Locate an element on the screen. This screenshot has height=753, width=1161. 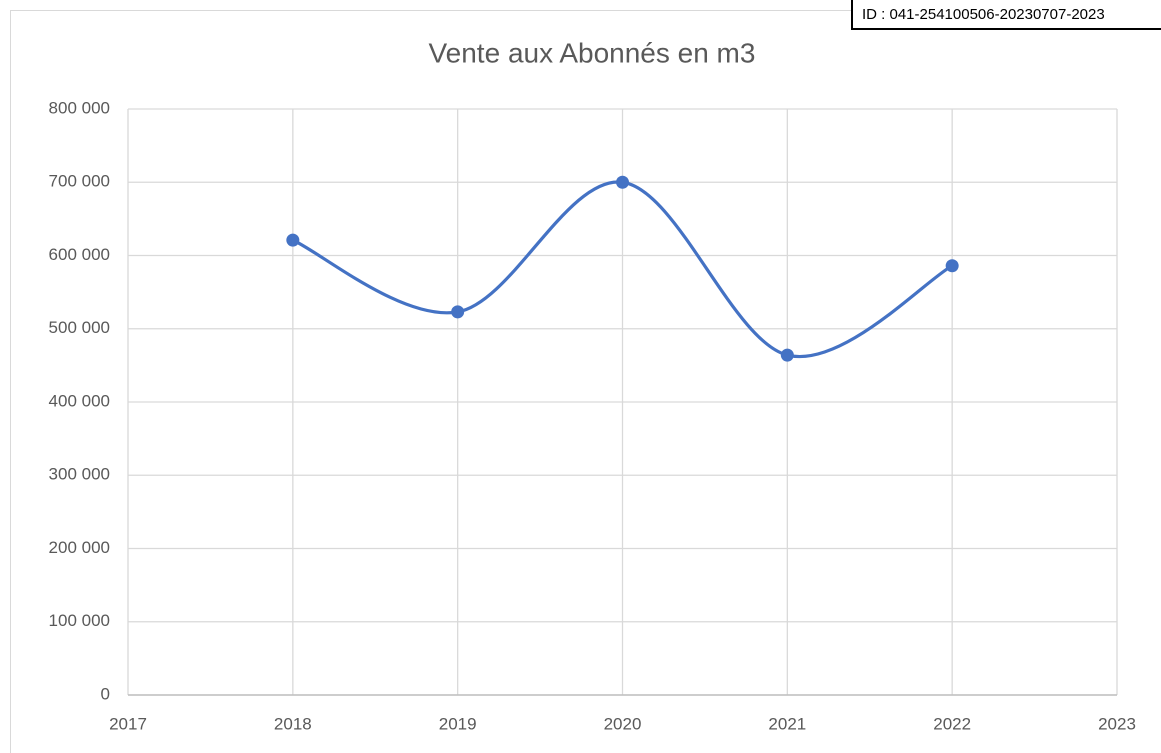
x-tick-label: 2017 is located at coordinates (128, 723).